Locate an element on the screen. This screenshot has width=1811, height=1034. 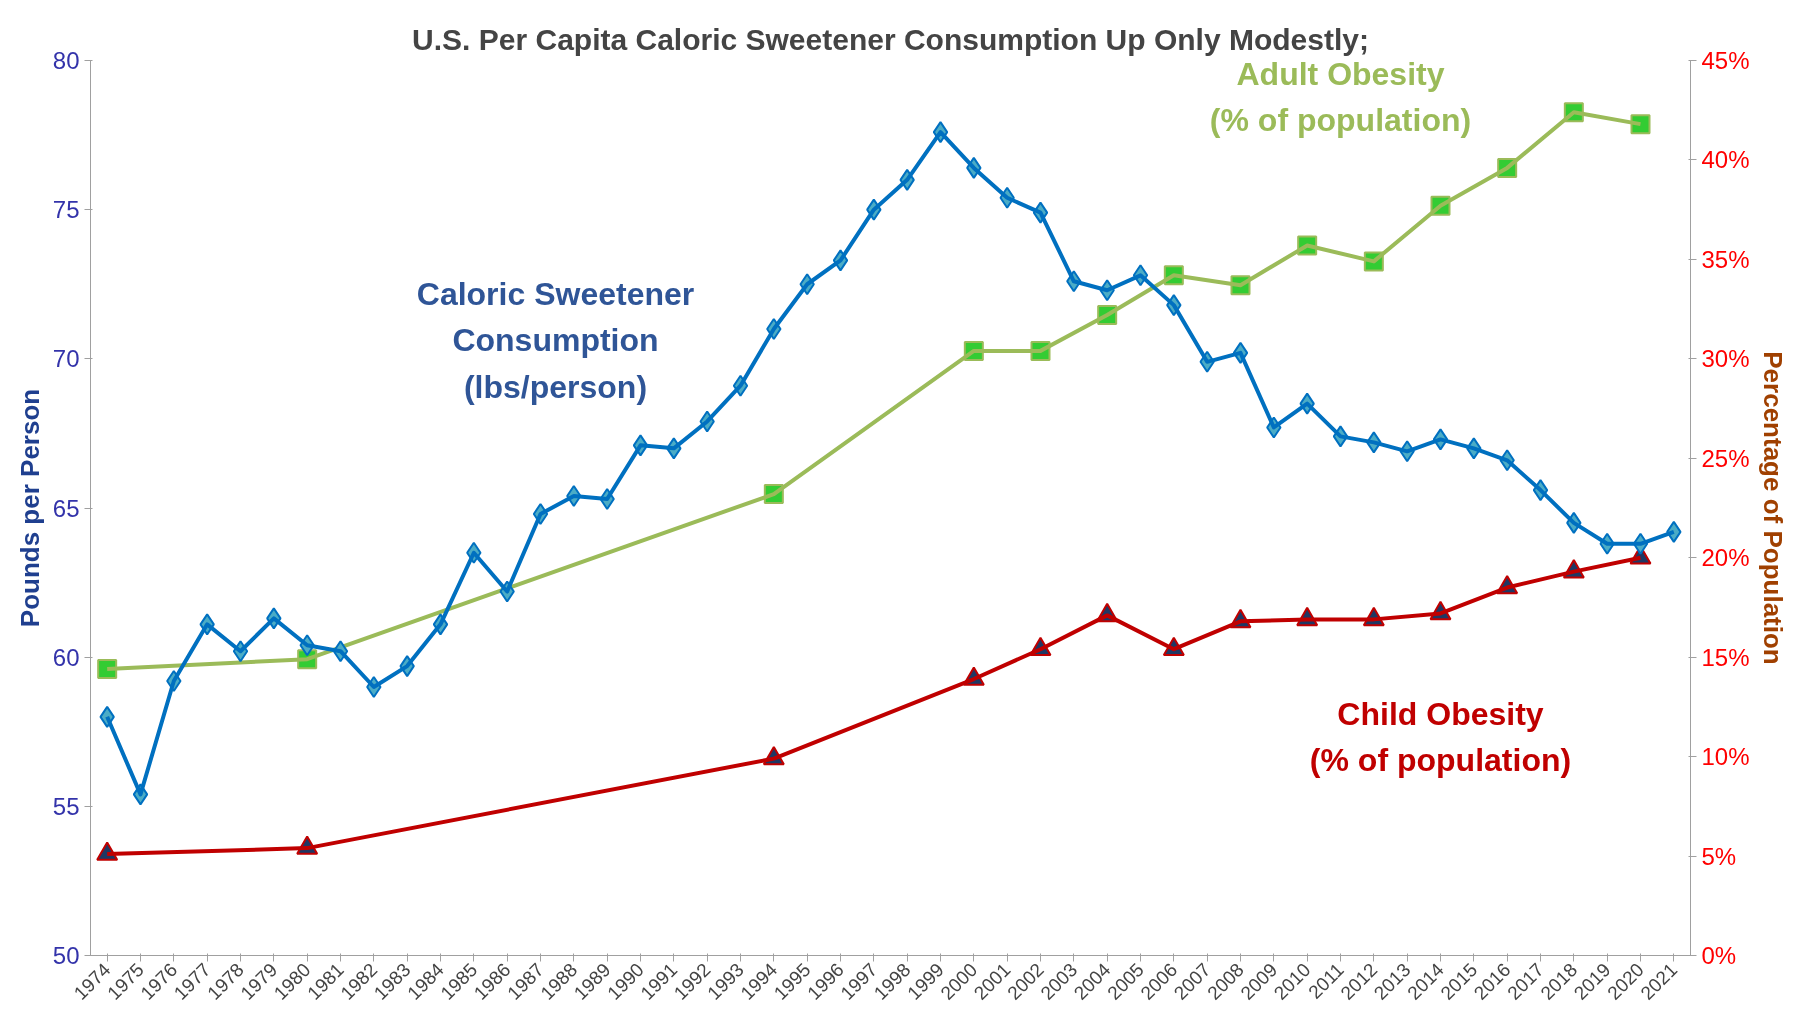
y2-tick-label: 30% is located at coordinates (1725, 359).